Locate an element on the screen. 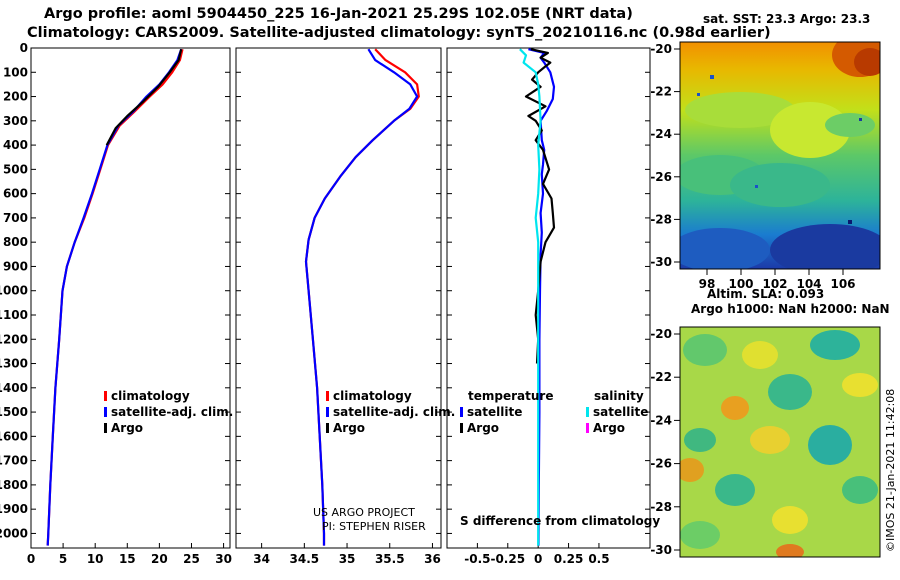  diff-legend-sal-argo-label: Argo is located at coordinates (609, 428).